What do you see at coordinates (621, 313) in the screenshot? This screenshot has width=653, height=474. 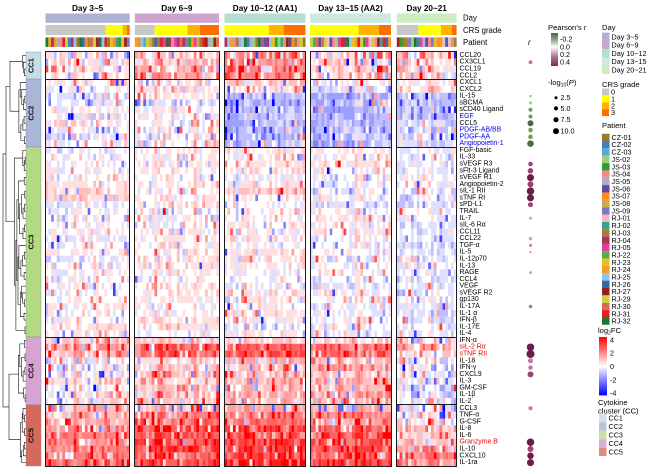 I see `svg-text: RJ-31` at bounding box center [621, 313].